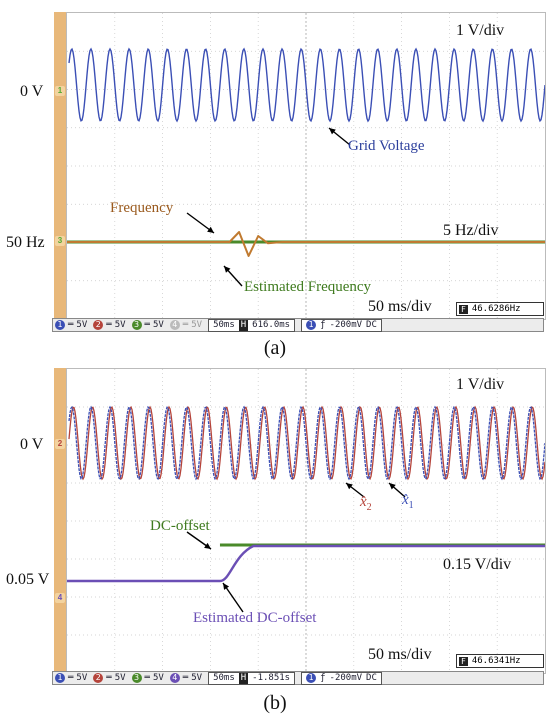  I want to click on channel-offset-bar, so click(60, 165).